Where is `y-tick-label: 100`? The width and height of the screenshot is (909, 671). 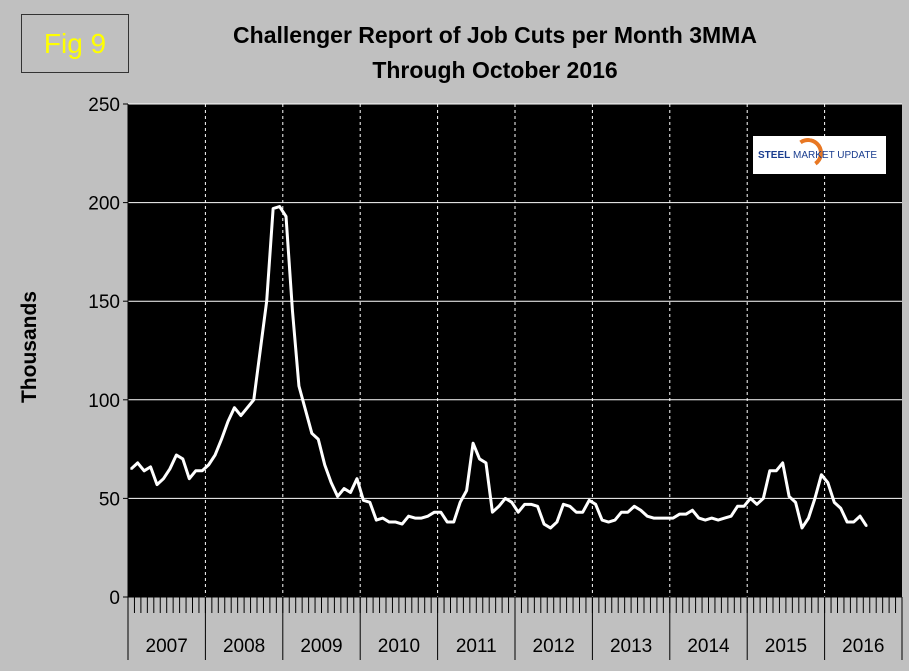 y-tick-label: 100 is located at coordinates (104, 401).